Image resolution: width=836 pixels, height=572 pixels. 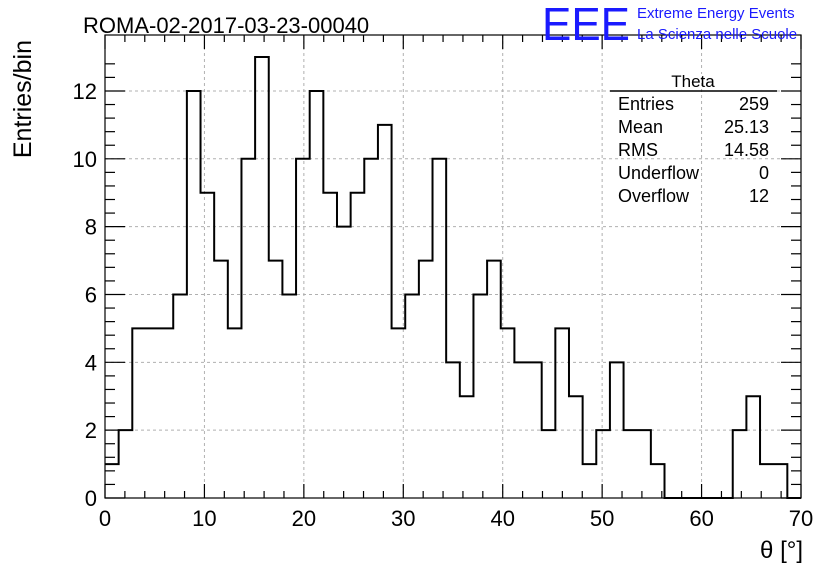 What do you see at coordinates (764, 173) in the screenshot?
I see `stats-value: 0` at bounding box center [764, 173].